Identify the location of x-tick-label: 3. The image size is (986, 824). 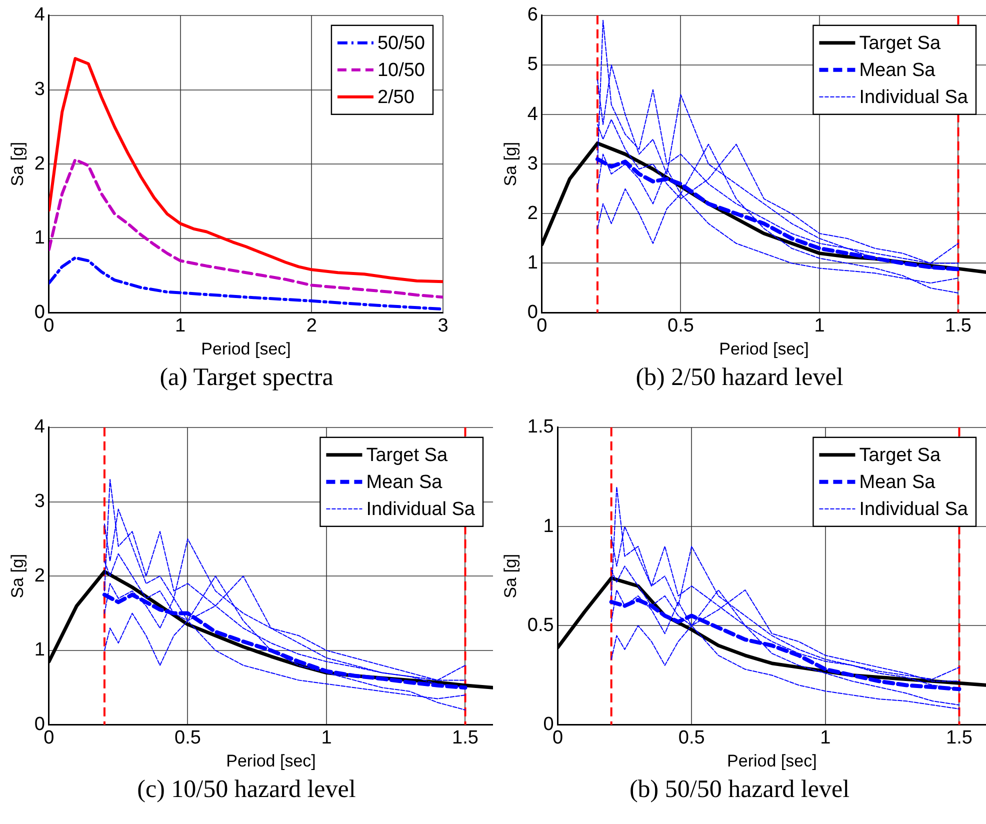
(443, 325).